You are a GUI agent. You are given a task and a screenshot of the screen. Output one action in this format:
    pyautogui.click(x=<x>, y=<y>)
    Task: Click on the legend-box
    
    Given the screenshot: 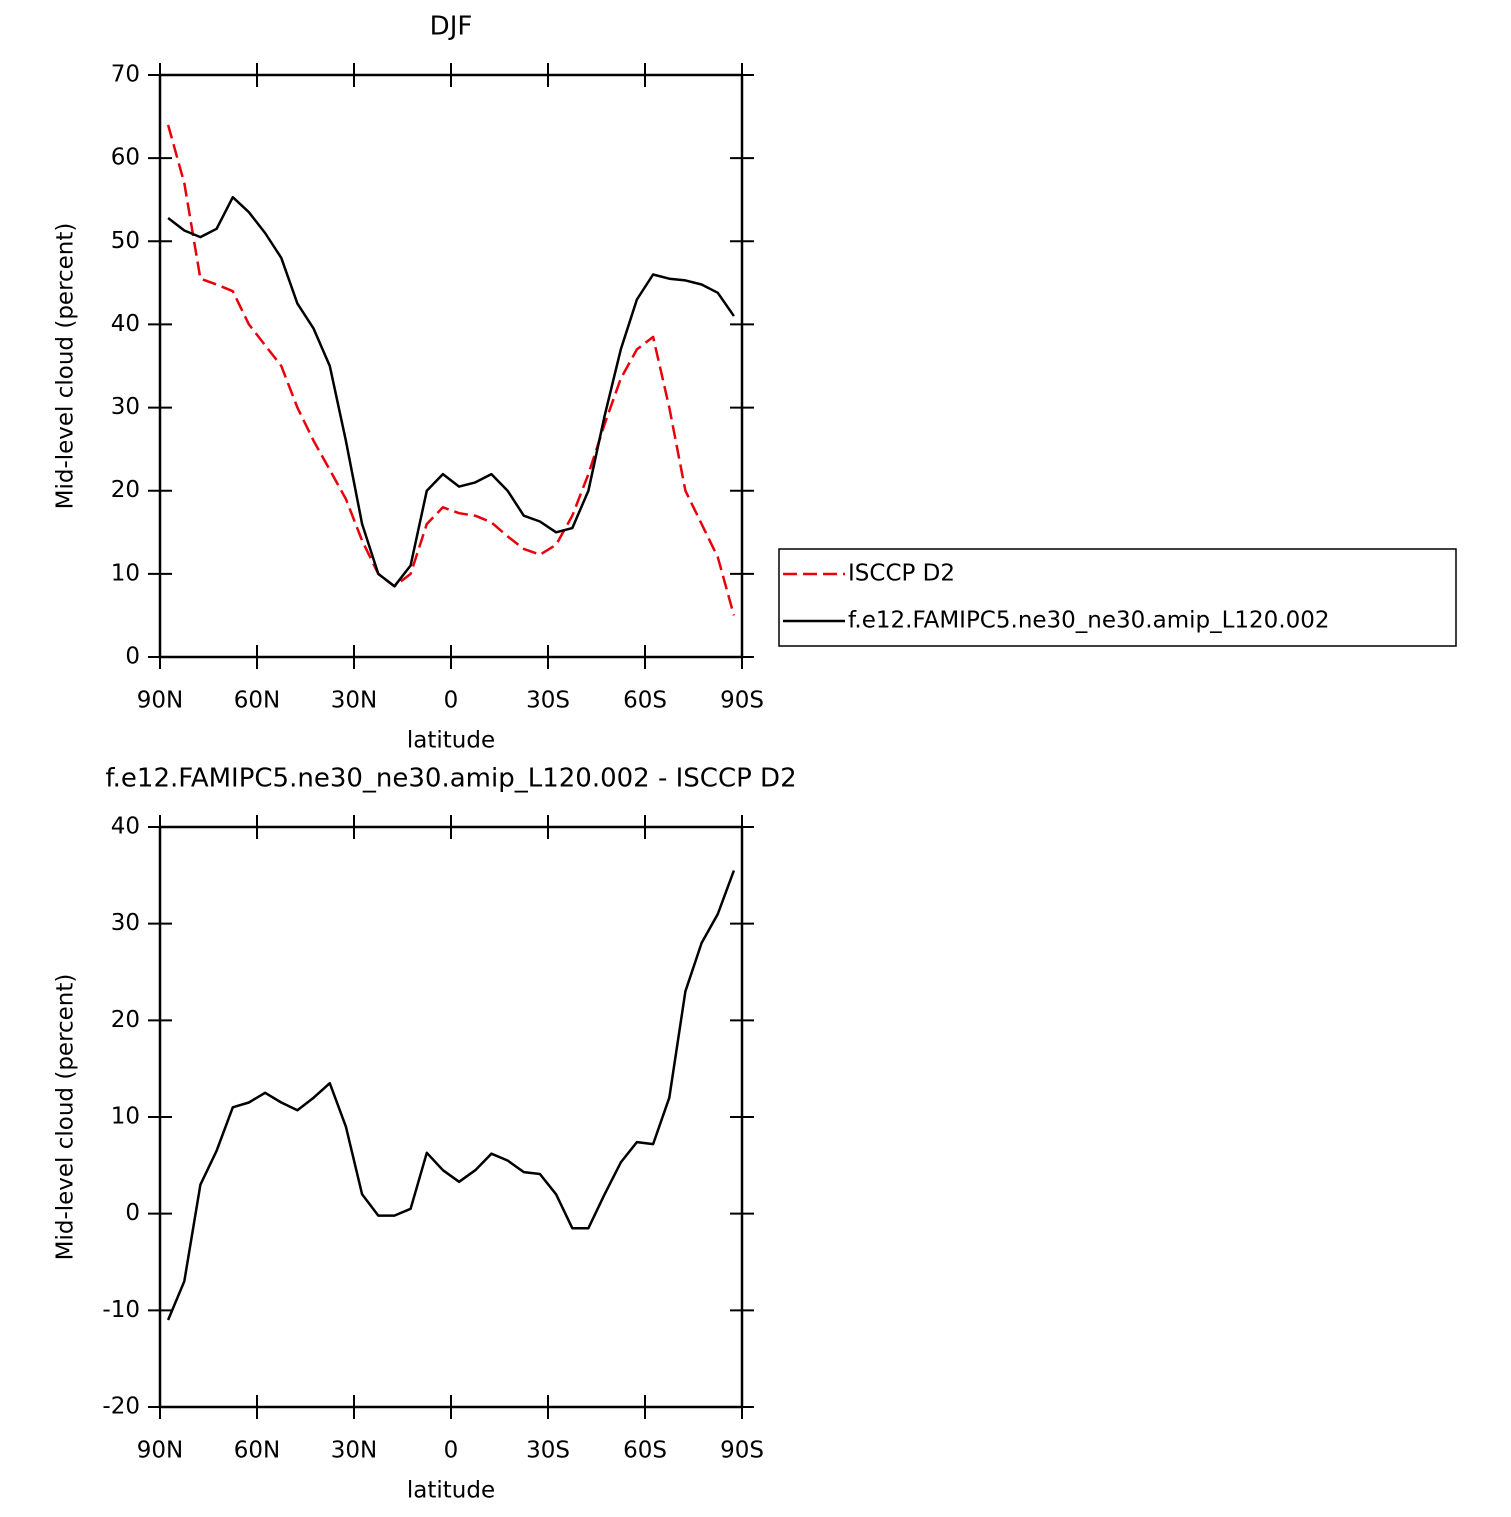 What is the action you would take?
    pyautogui.click(x=1117, y=597)
    